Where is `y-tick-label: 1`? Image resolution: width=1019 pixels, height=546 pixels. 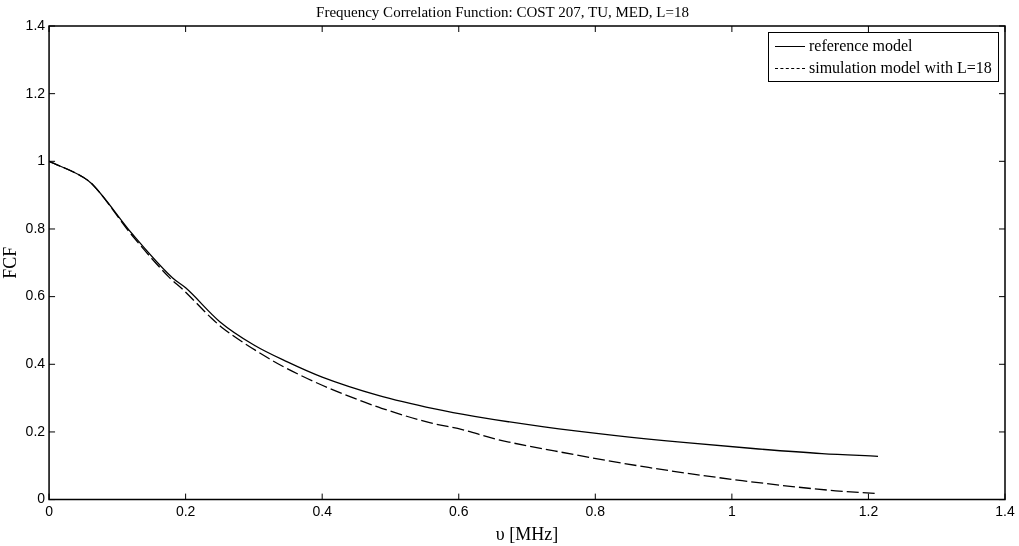 y-tick-label: 1 is located at coordinates (41, 160).